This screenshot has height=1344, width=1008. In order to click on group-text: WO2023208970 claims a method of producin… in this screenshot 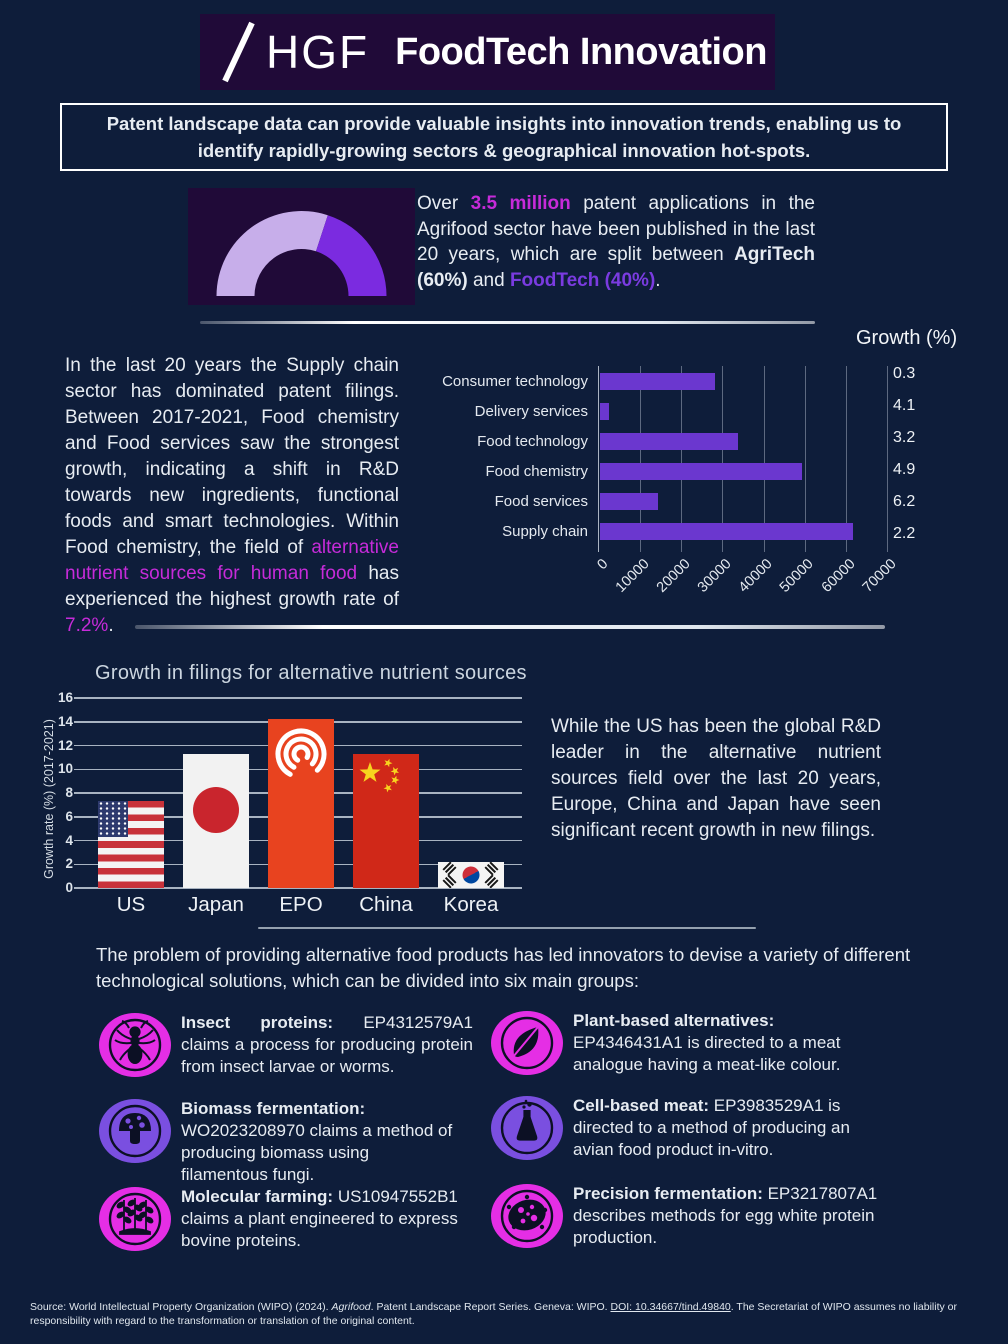, I will do `click(317, 1152)`.